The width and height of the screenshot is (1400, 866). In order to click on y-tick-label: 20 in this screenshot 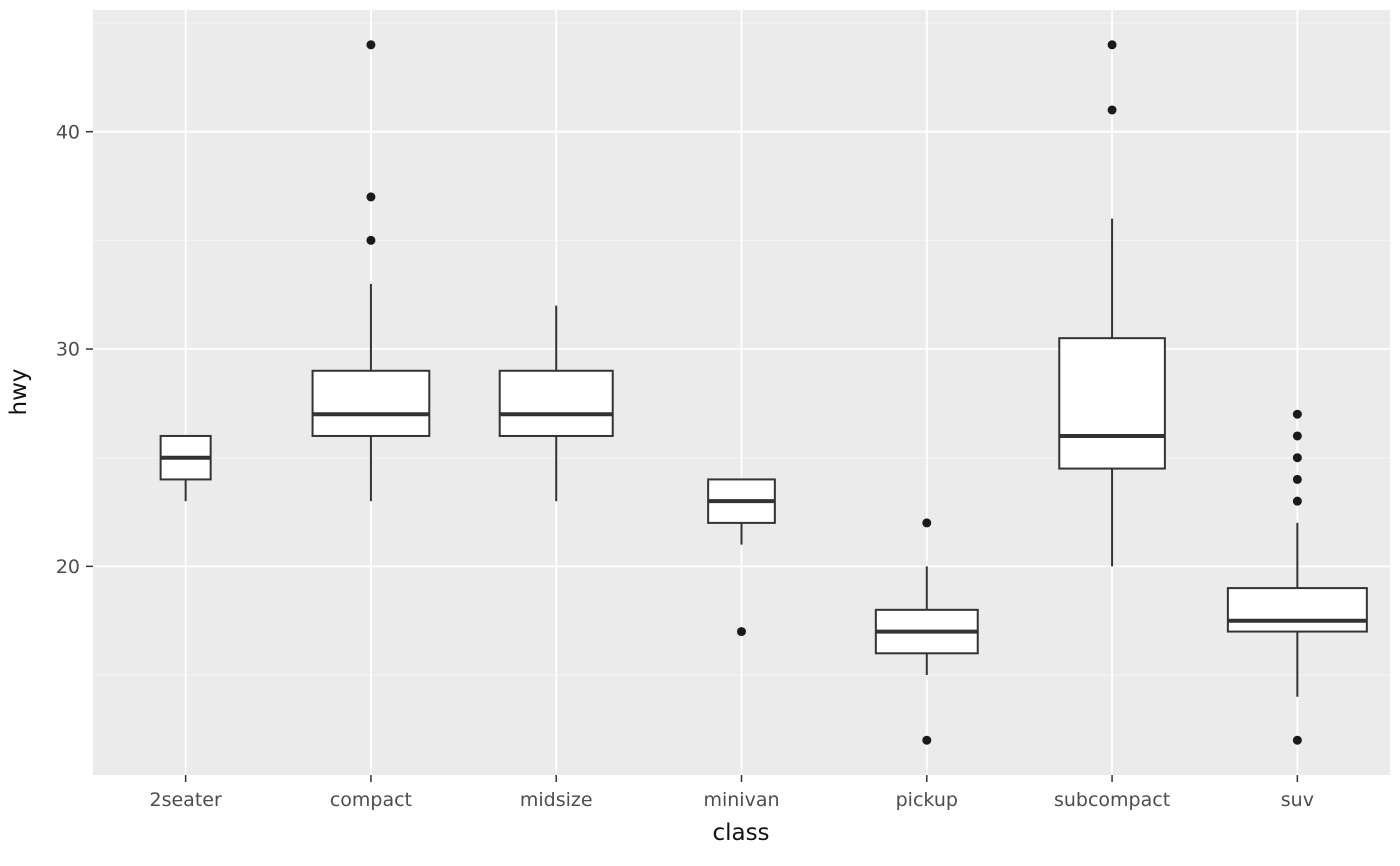, I will do `click(68, 567)`.